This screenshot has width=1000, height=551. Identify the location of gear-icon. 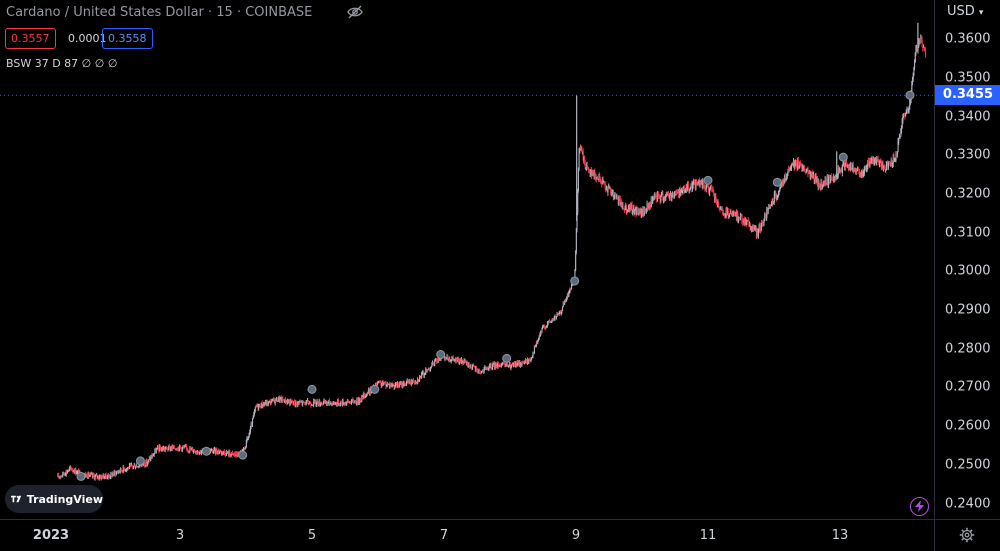
(967, 535).